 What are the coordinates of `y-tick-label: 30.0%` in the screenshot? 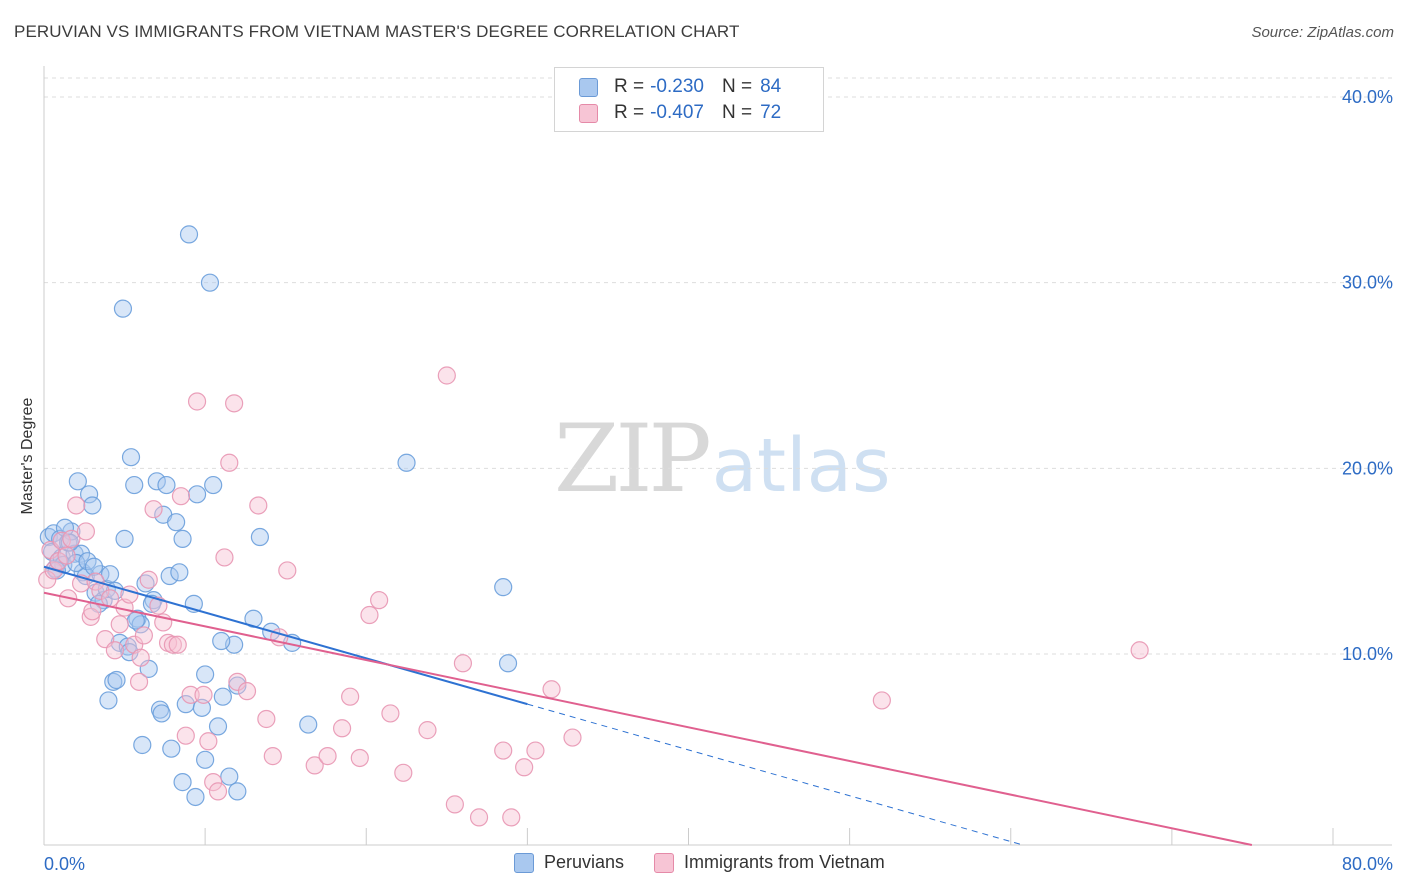 It's located at (1367, 283).